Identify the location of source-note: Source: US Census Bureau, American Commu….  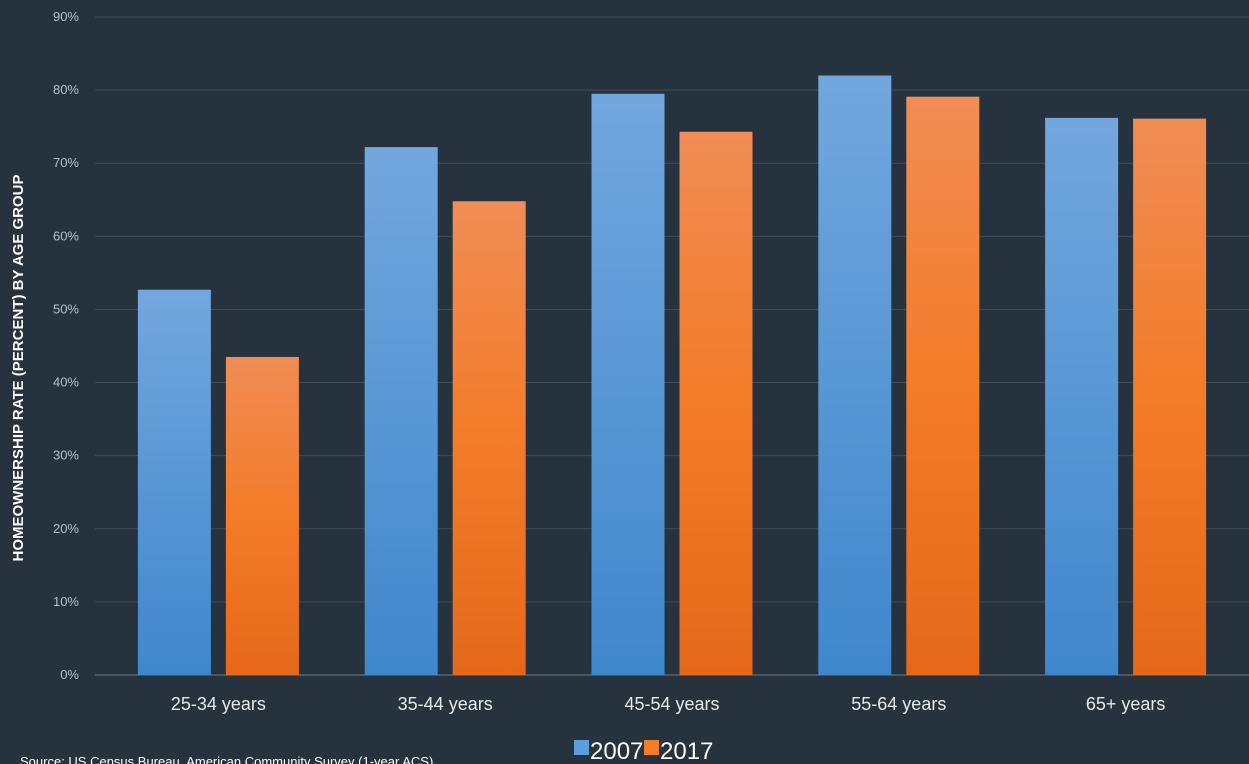
(226, 759).